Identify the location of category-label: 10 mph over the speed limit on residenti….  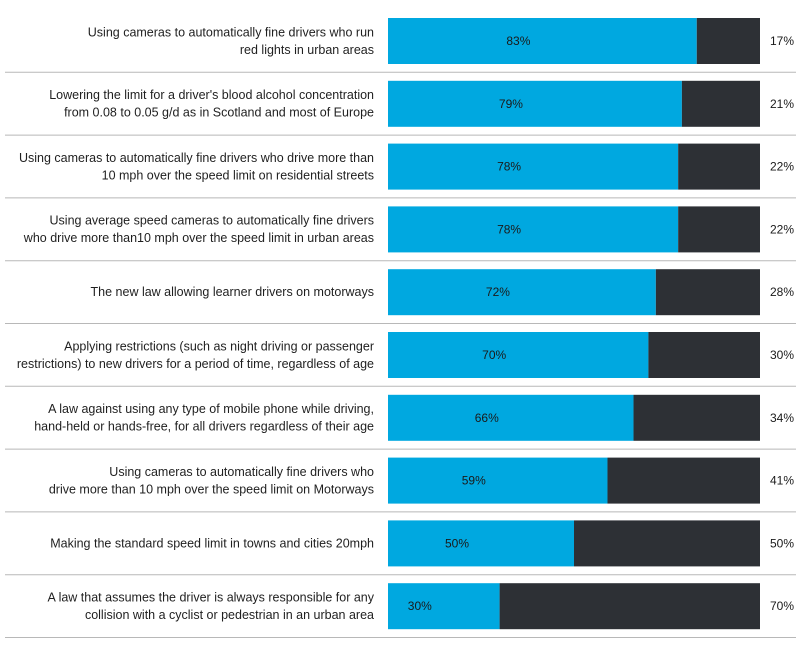
(238, 175).